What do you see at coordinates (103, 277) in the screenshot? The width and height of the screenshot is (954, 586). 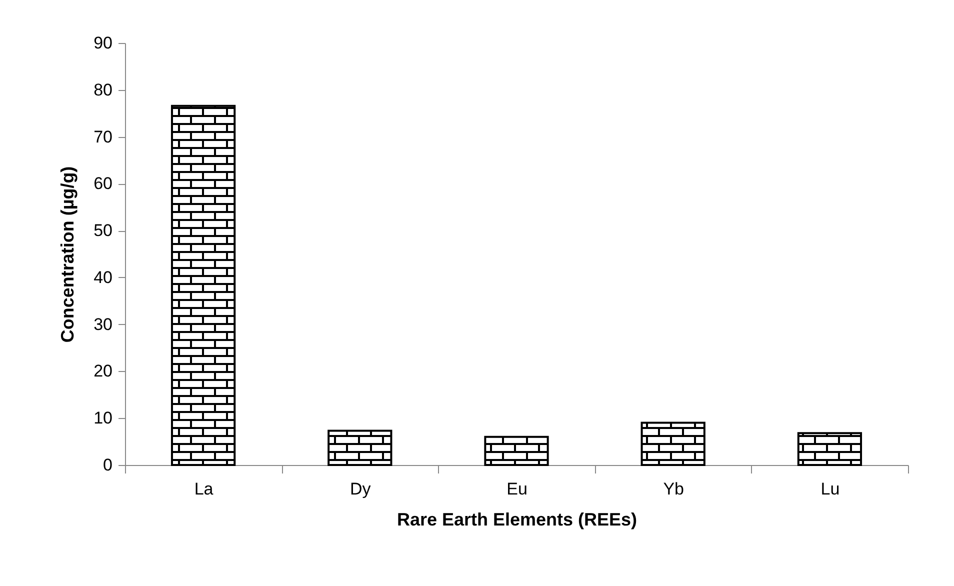 I see `y-tick-label: 40` at bounding box center [103, 277].